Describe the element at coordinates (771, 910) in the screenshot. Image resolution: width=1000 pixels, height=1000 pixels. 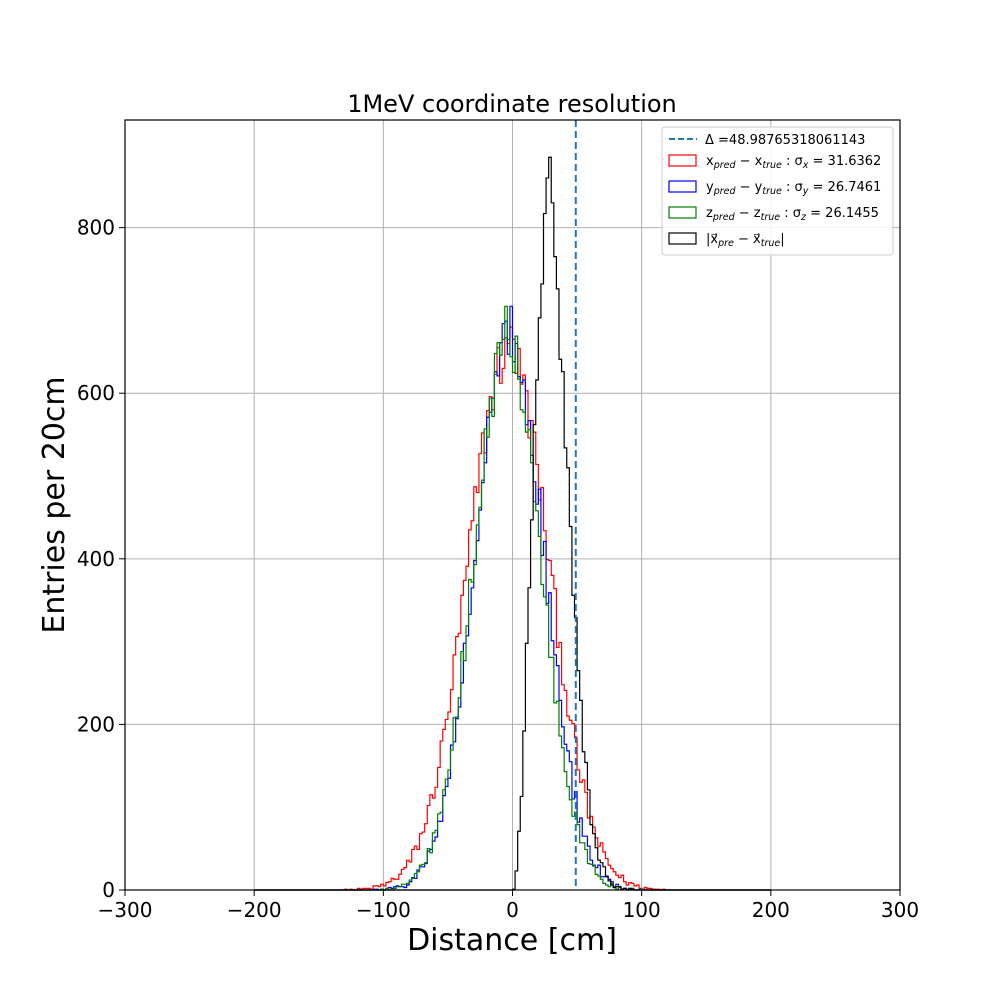
I see `x-tick-label: 200` at that location.